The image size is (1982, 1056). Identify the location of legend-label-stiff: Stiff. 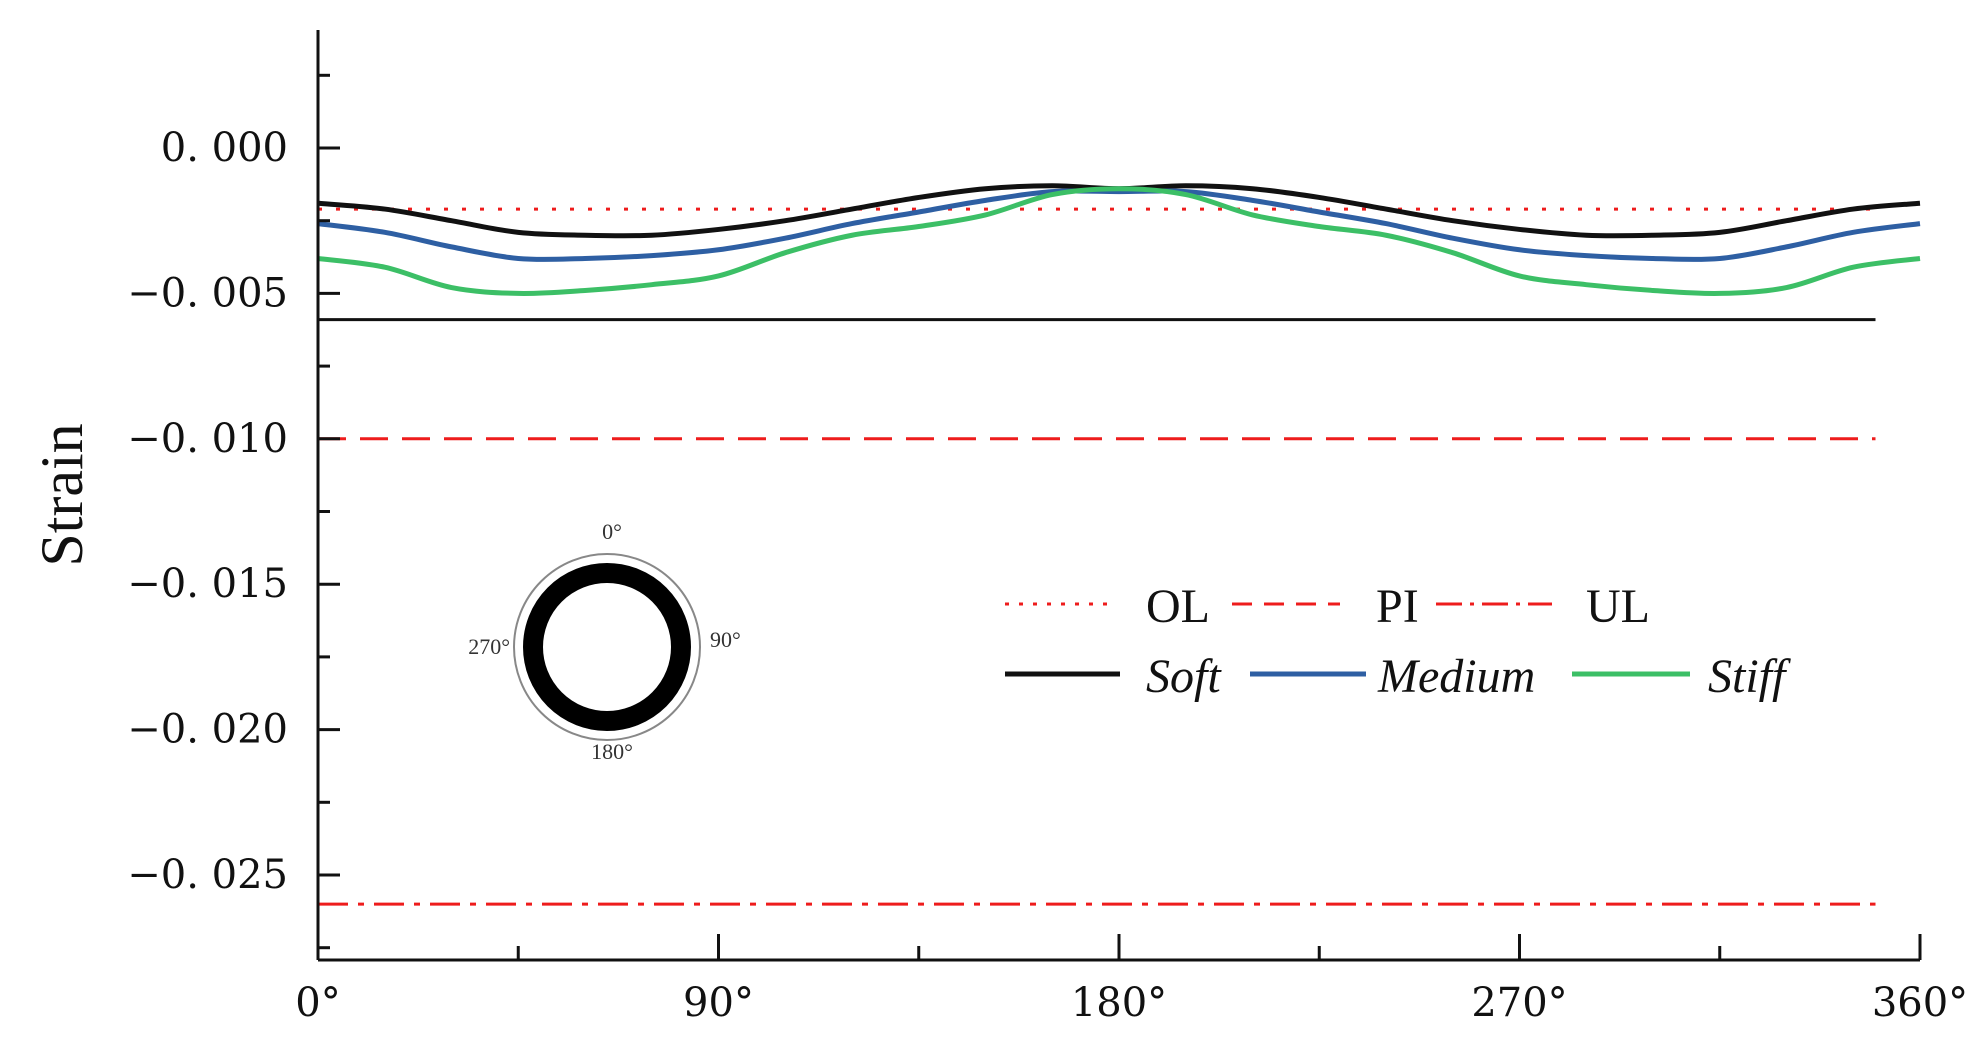
(1749, 676).